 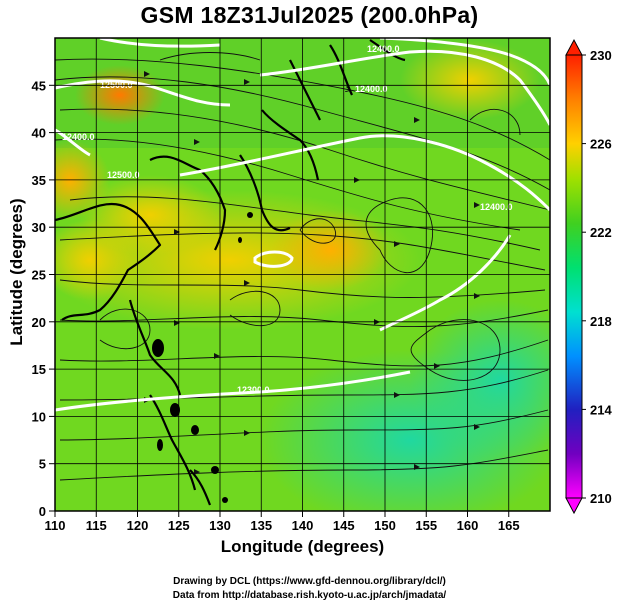 I want to click on y-tick-label: 20, so click(x=39, y=322).